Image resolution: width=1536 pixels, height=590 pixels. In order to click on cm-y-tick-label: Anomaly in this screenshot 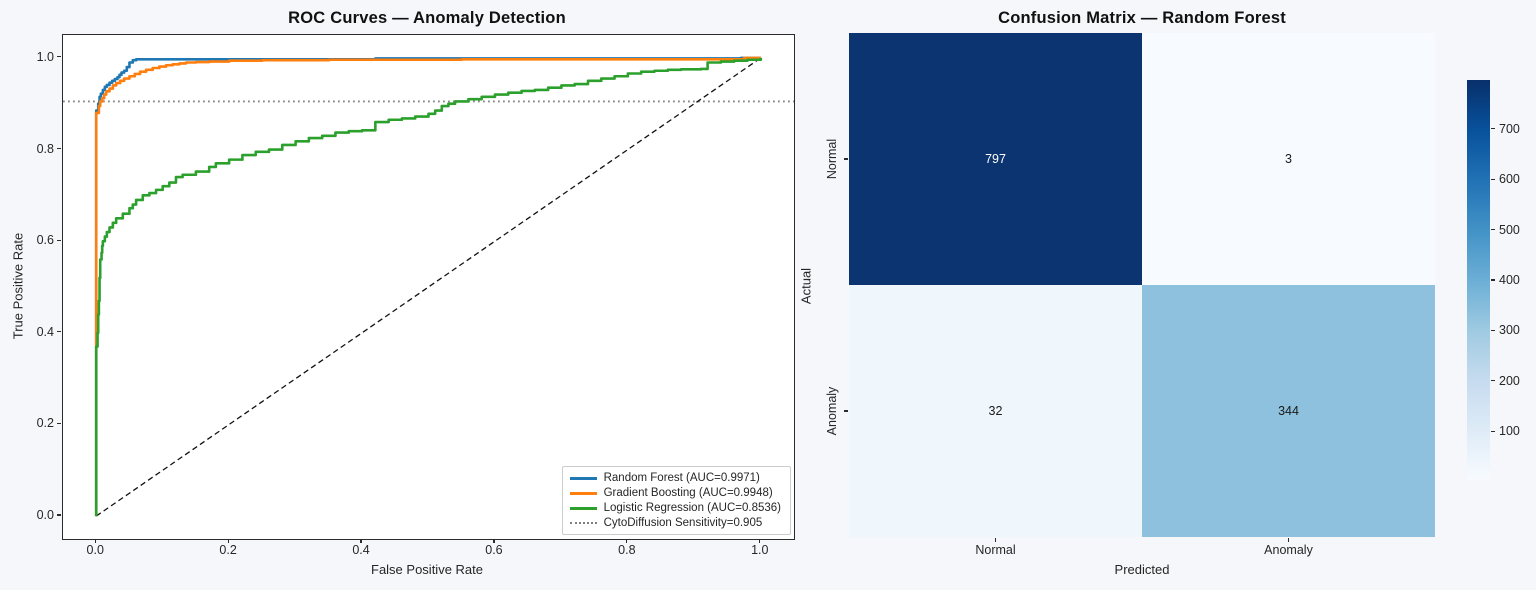, I will do `click(832, 411)`.